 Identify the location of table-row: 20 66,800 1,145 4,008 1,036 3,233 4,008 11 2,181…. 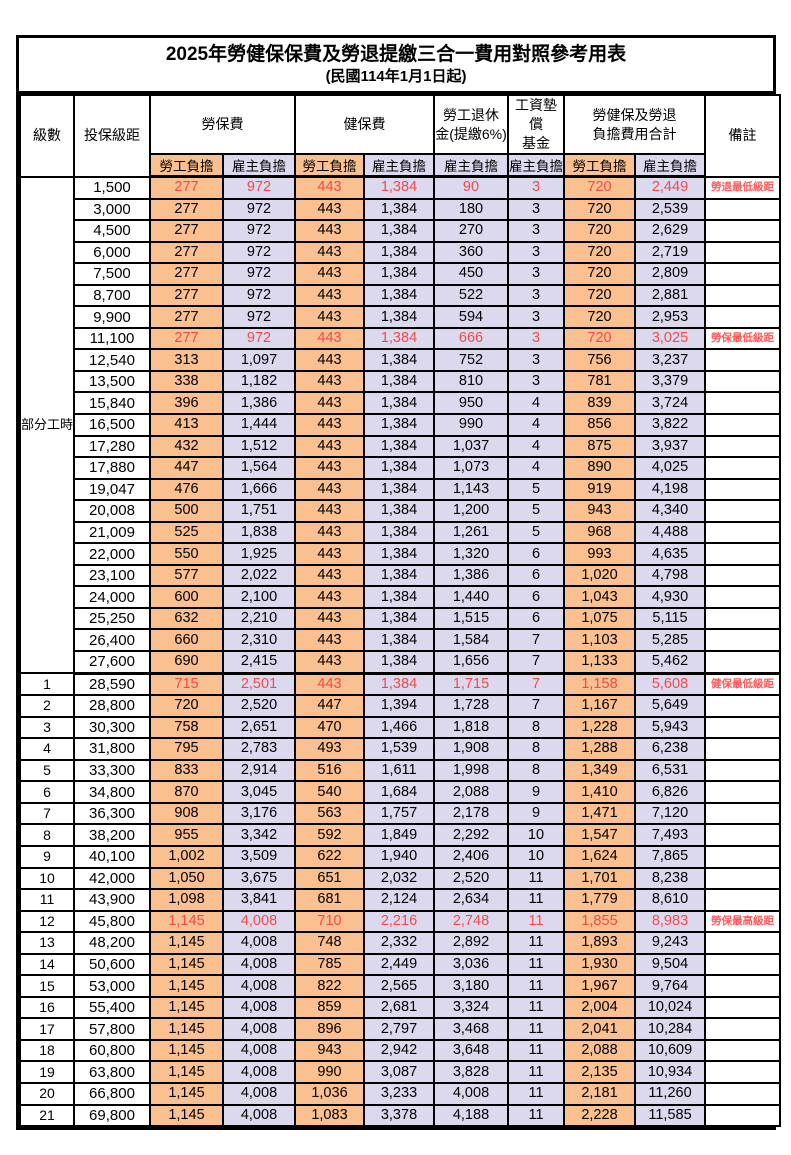
(400, 1093).